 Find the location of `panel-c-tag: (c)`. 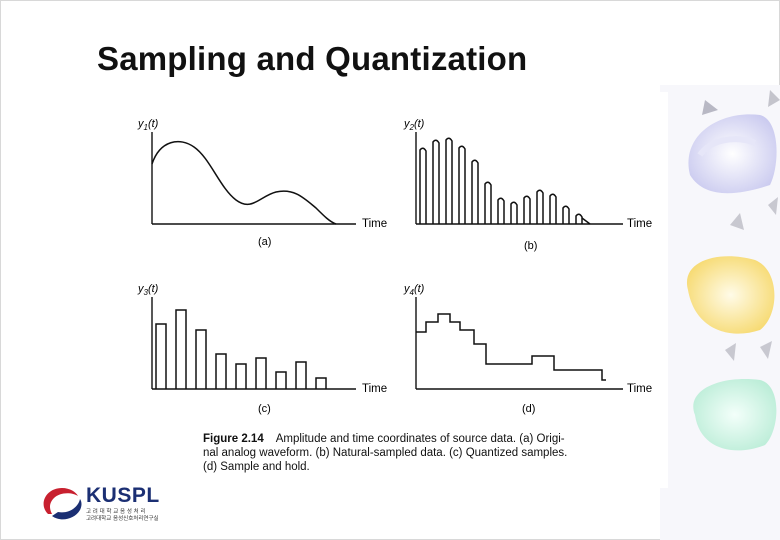

panel-c-tag: (c) is located at coordinates (264, 409).